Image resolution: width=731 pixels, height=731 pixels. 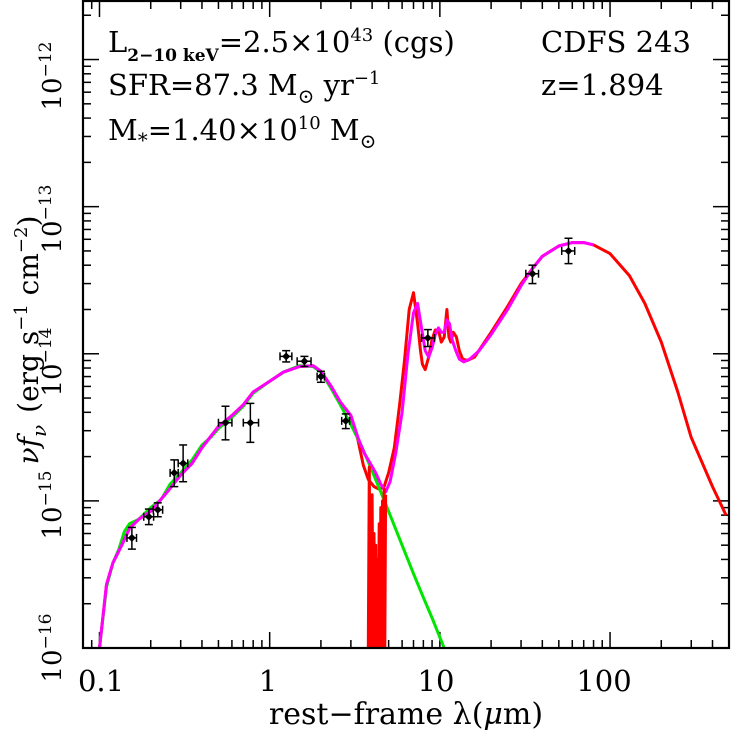 I want to click on object-name: CDFS 243, so click(x=616, y=42).